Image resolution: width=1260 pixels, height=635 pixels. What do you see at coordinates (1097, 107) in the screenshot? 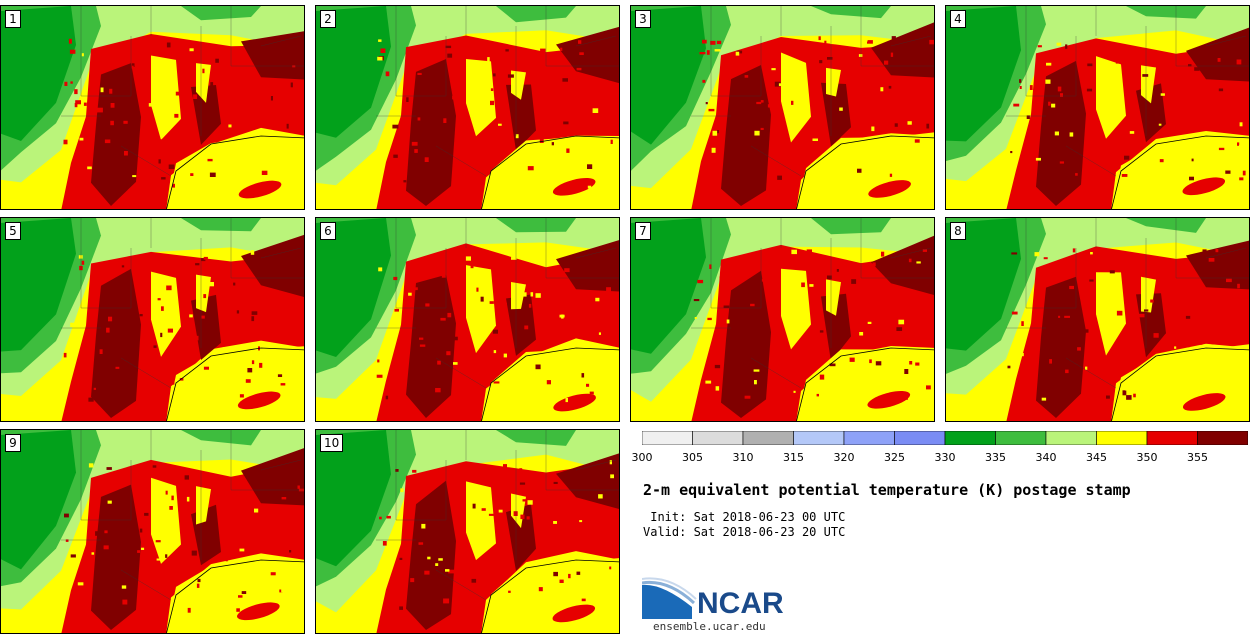
I see `member-panel-4: 4` at bounding box center [1097, 107].